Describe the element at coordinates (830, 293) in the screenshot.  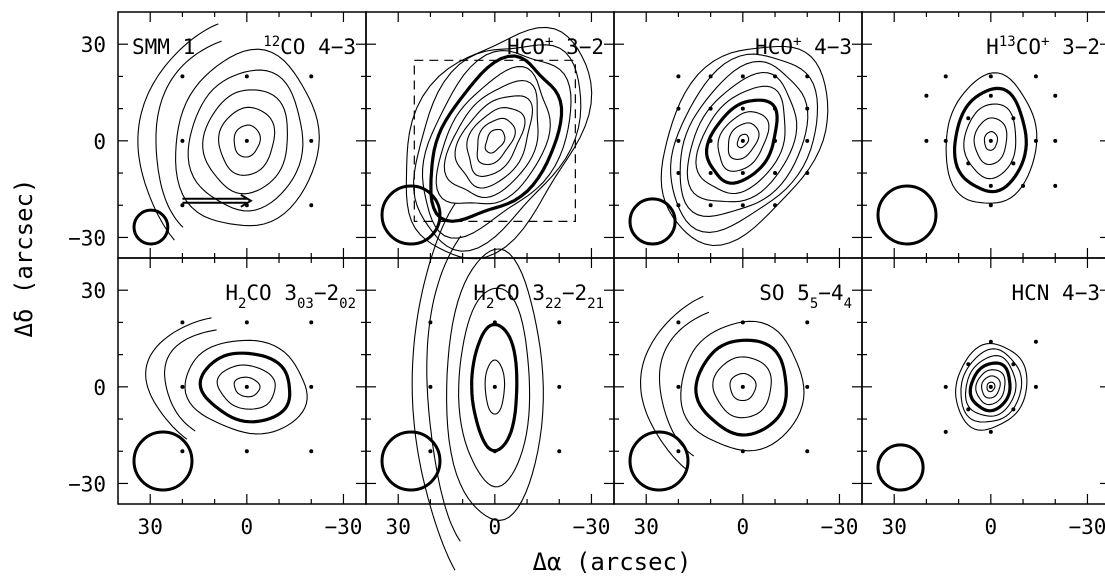
I see `panel-title-part: −4` at that location.